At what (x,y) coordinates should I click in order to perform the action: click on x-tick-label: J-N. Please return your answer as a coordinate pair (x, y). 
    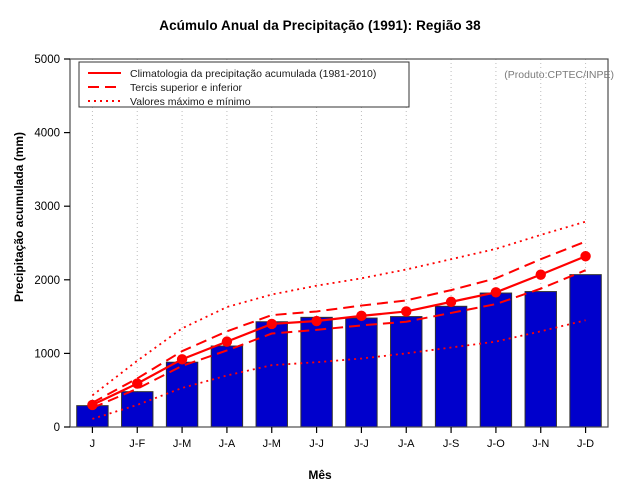
    Looking at the image, I should click on (540, 444).